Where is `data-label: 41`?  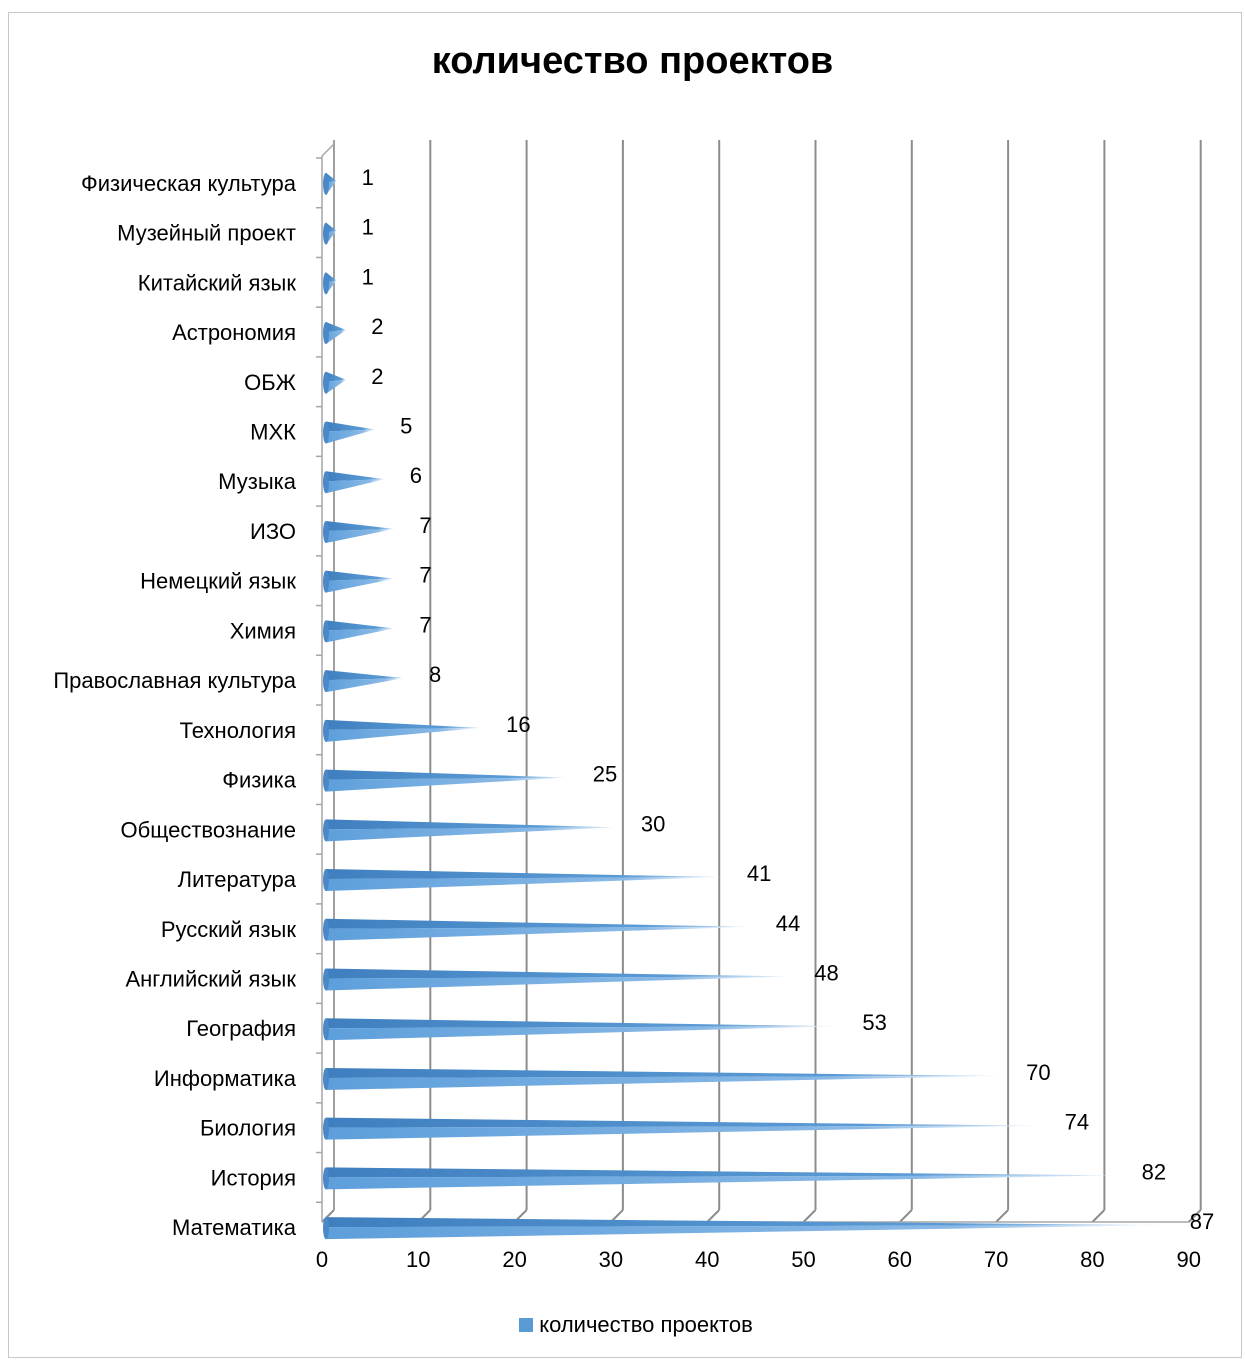 data-label: 41 is located at coordinates (759, 873).